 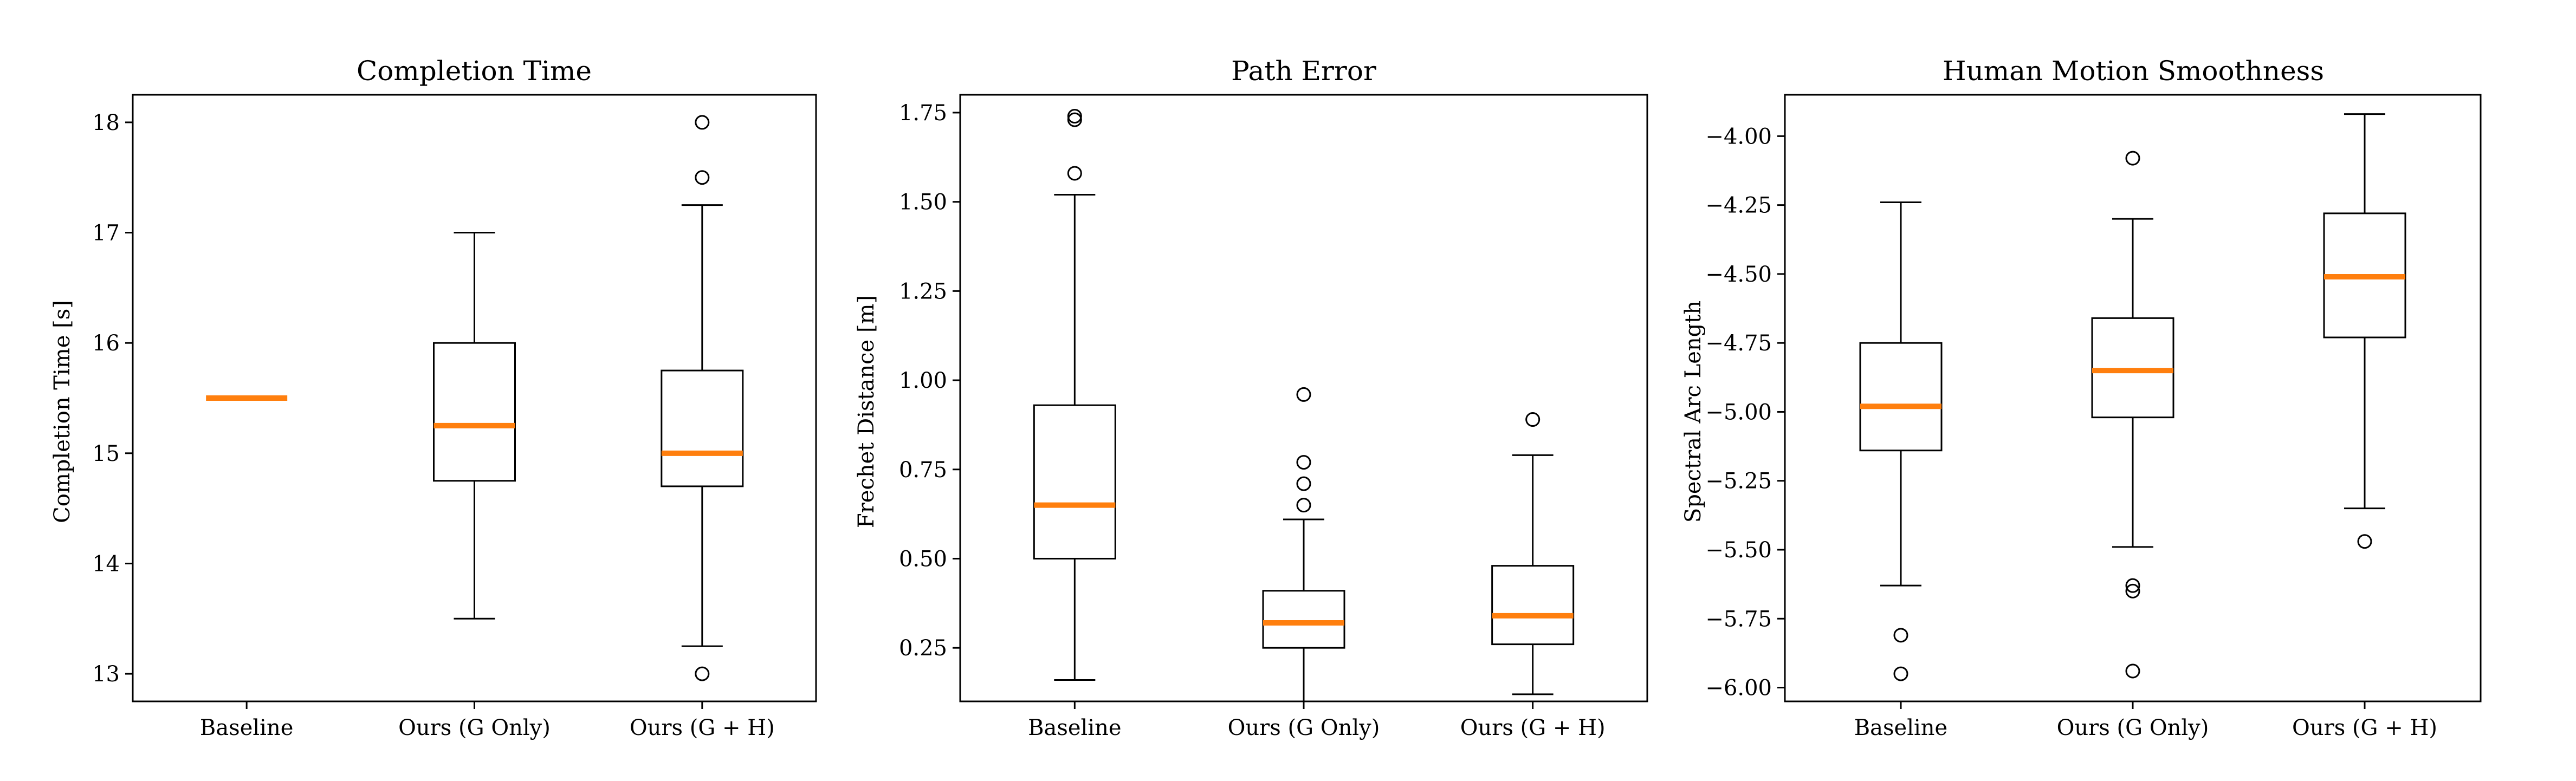 I want to click on y-tick-label: 13, so click(x=106, y=674).